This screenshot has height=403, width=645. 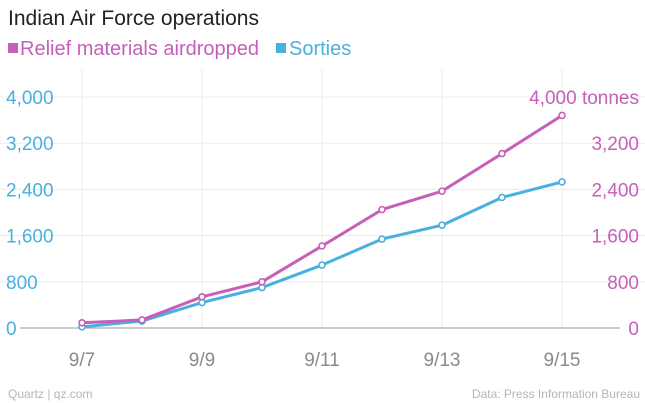 What do you see at coordinates (30, 237) in the screenshot?
I see `left-tick-label: 1,600` at bounding box center [30, 237].